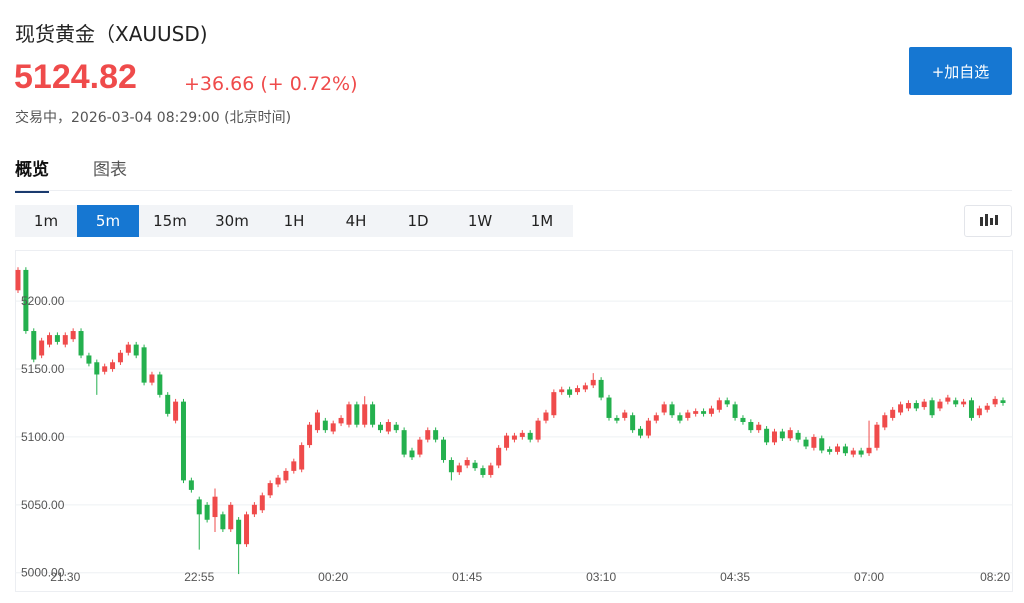  I want to click on tabs: 概览 图表, so click(71, 174).